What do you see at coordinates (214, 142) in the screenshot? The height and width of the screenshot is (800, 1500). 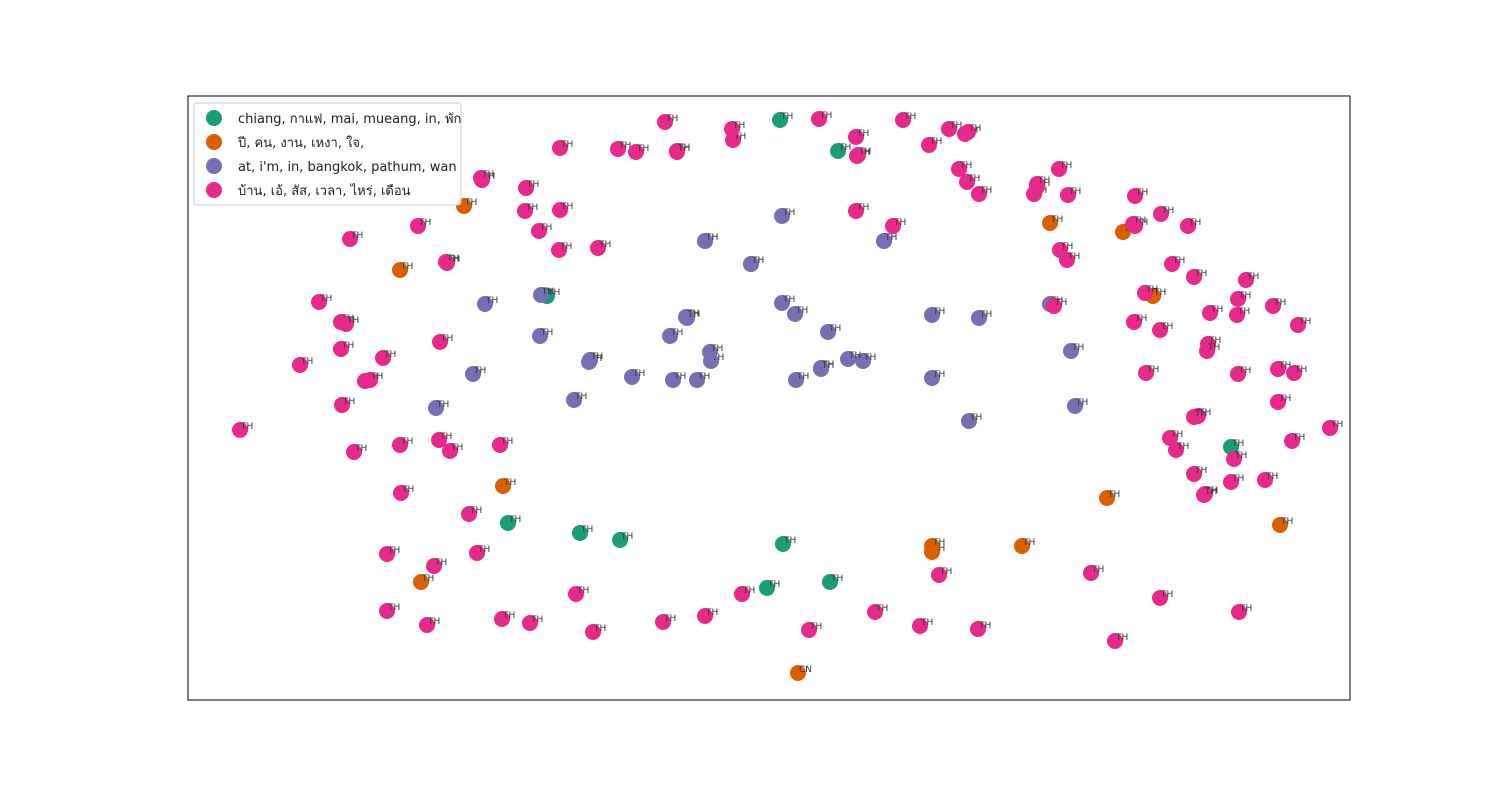 I see `legend-marker` at bounding box center [214, 142].